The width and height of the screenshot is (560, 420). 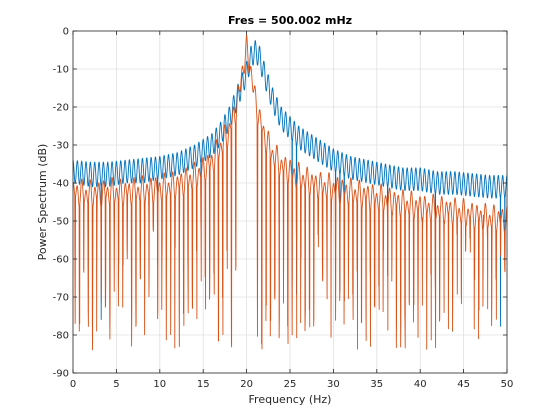 What do you see at coordinates (290, 384) in the screenshot?
I see `x-tick-label: 25` at bounding box center [290, 384].